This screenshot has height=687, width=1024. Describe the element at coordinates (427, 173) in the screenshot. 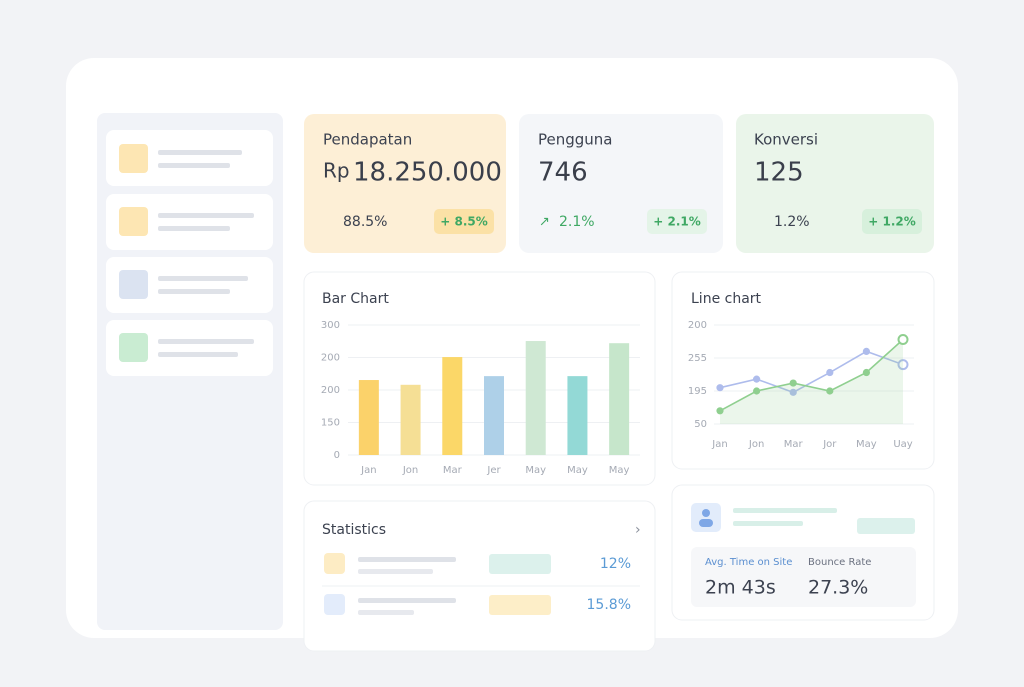

I see `card-value: 18.250.000` at that location.